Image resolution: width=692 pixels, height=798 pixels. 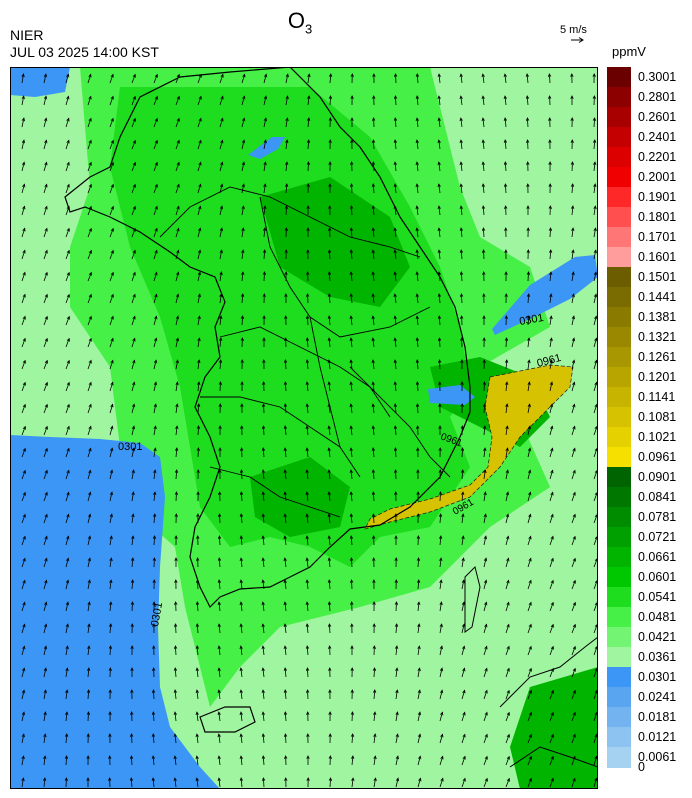 I want to click on colorbar-label: 0.0601, so click(x=657, y=577).